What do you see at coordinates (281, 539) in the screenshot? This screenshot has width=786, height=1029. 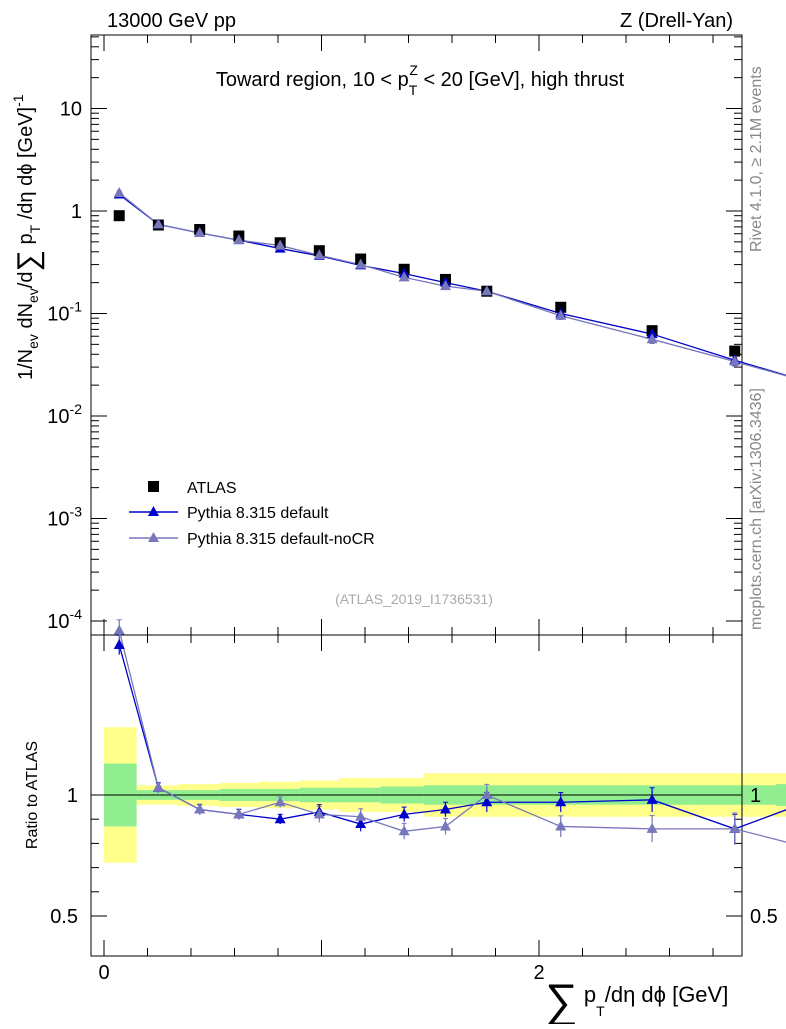 I see `legend-nocr-label: Pythia 8.315 default-noCR` at bounding box center [281, 539].